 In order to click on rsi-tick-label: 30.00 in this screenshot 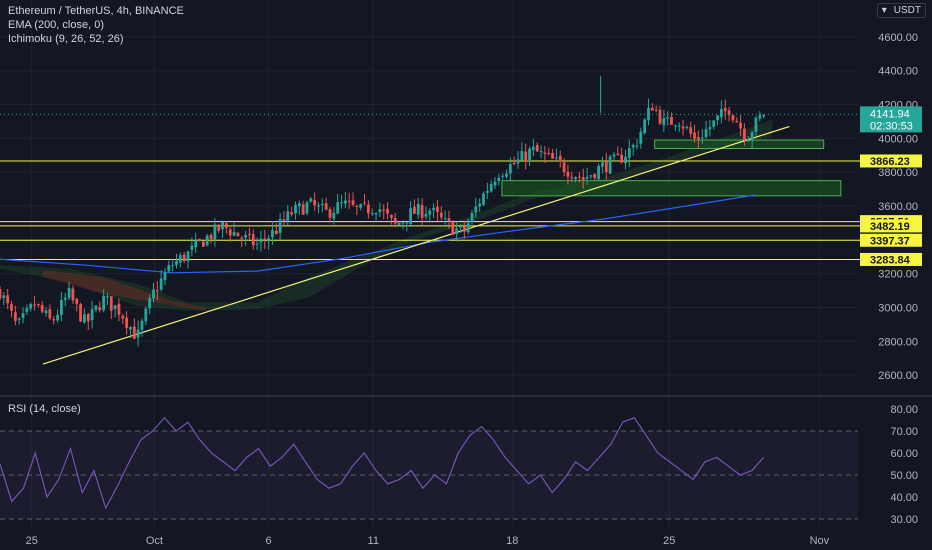, I will do `click(904, 520)`.